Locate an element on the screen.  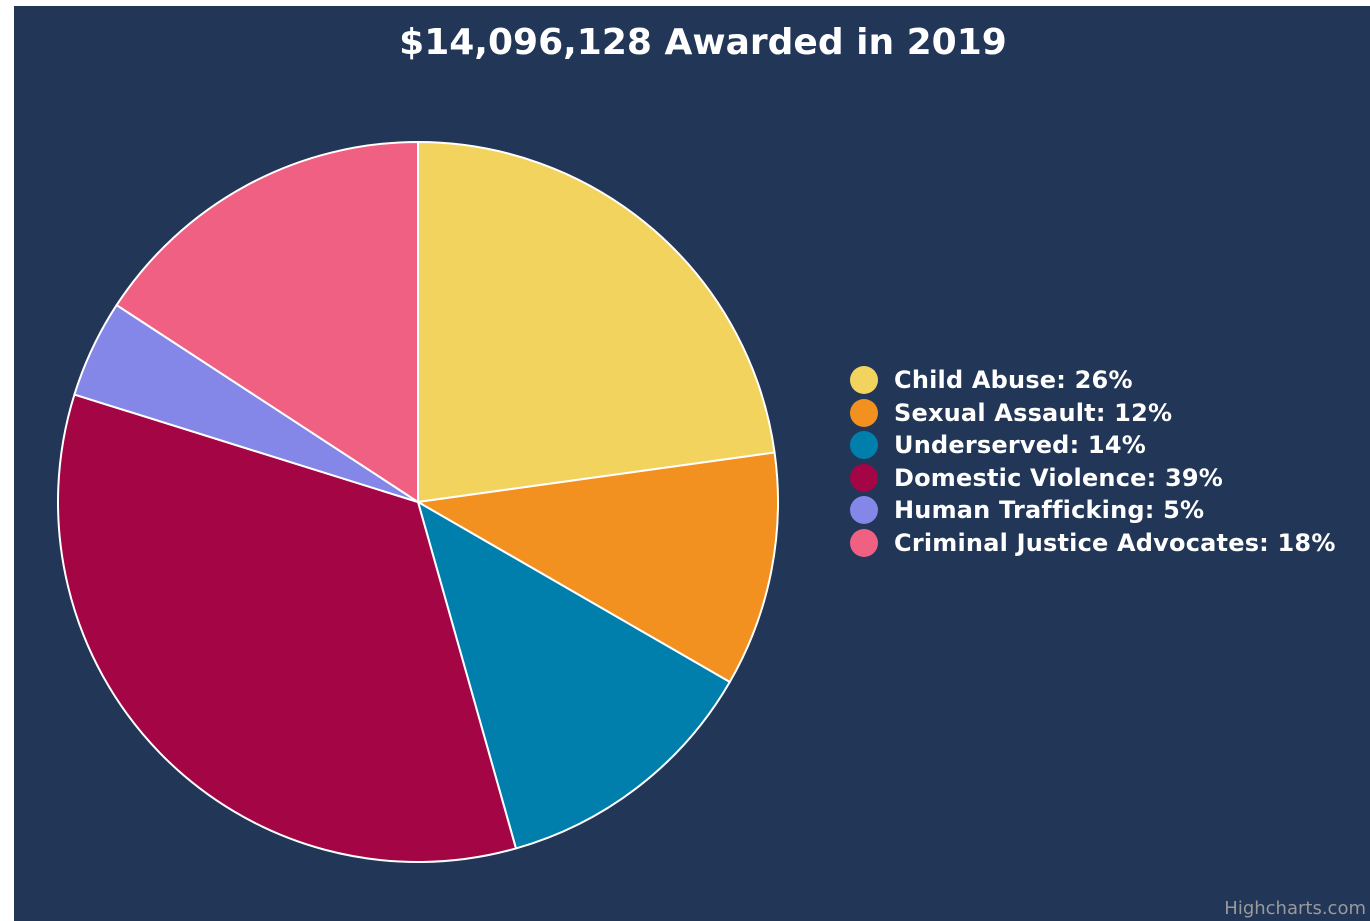
legend-item-sexual-assault: Sexual Assault: 12% is located at coordinates (1093, 413).